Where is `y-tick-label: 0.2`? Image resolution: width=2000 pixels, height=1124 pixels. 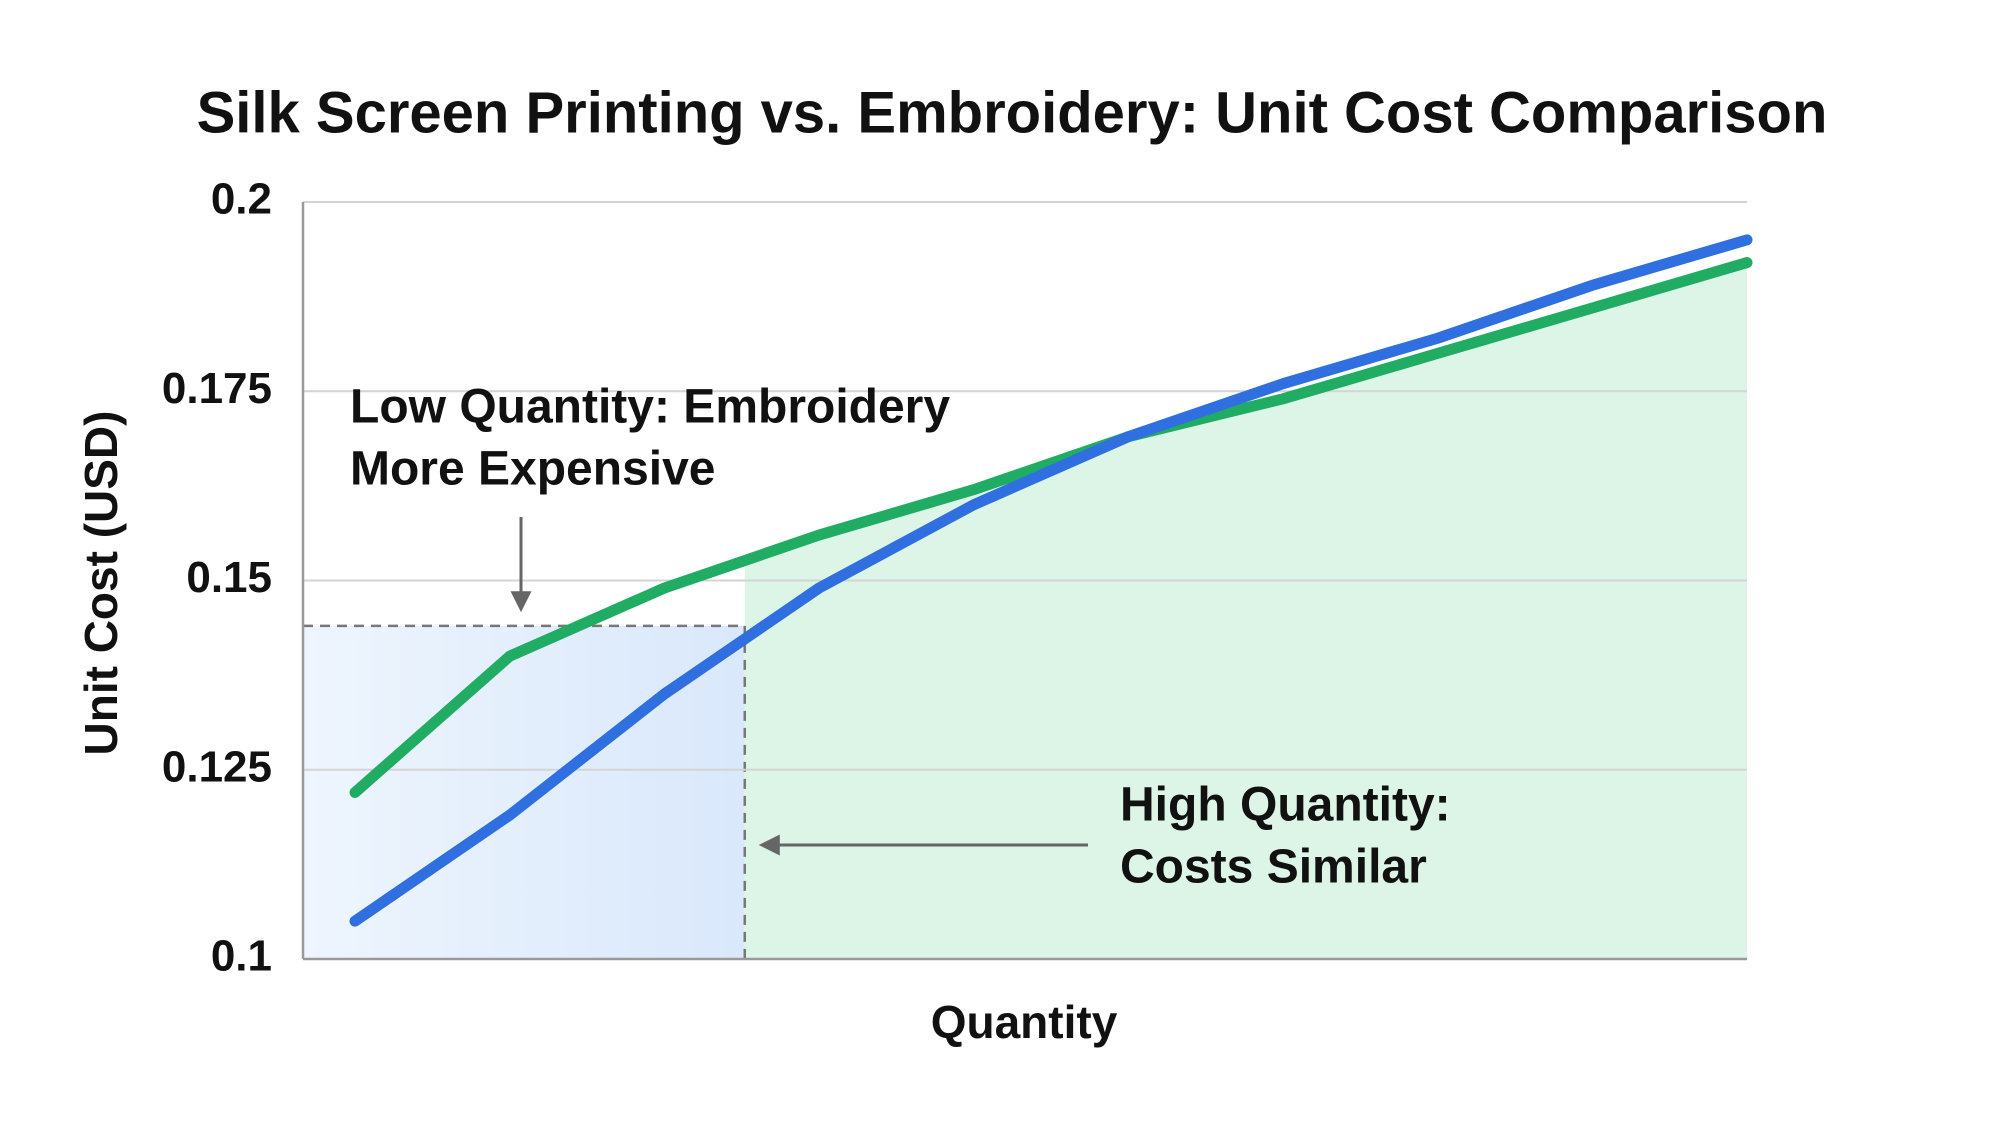
y-tick-label: 0.2 is located at coordinates (241, 199).